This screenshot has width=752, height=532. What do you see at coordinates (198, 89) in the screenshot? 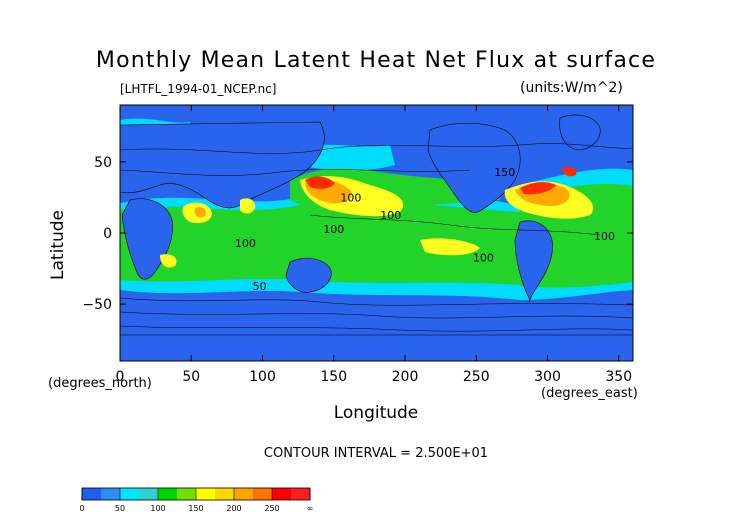
I see `source-file-label: [LHTFL_1994-01_NCEP.nc]` at bounding box center [198, 89].